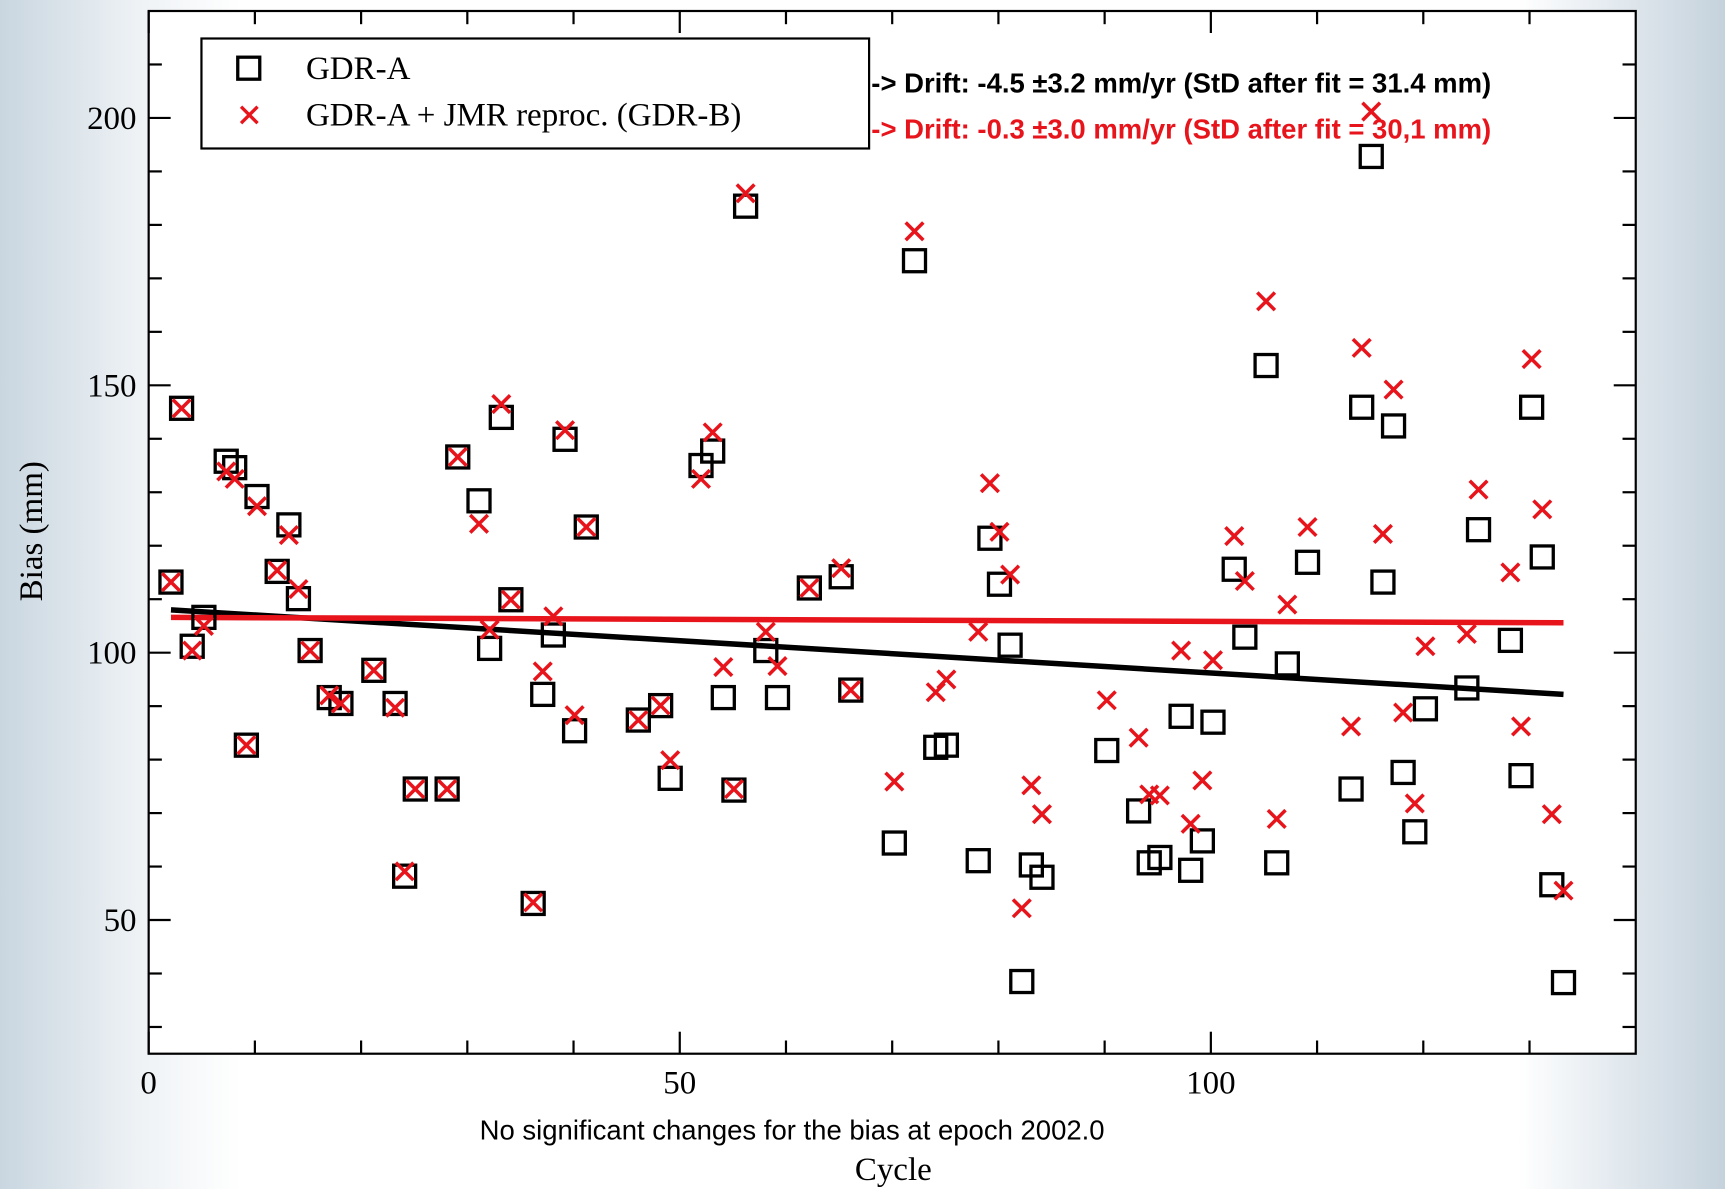  What do you see at coordinates (679, 1083) in the screenshot?
I see `x-tick-label: 50` at bounding box center [679, 1083].